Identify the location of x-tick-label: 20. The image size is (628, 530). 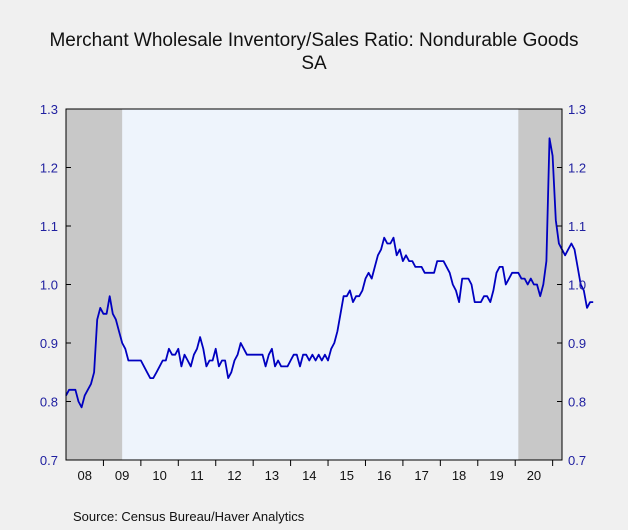
(534, 475).